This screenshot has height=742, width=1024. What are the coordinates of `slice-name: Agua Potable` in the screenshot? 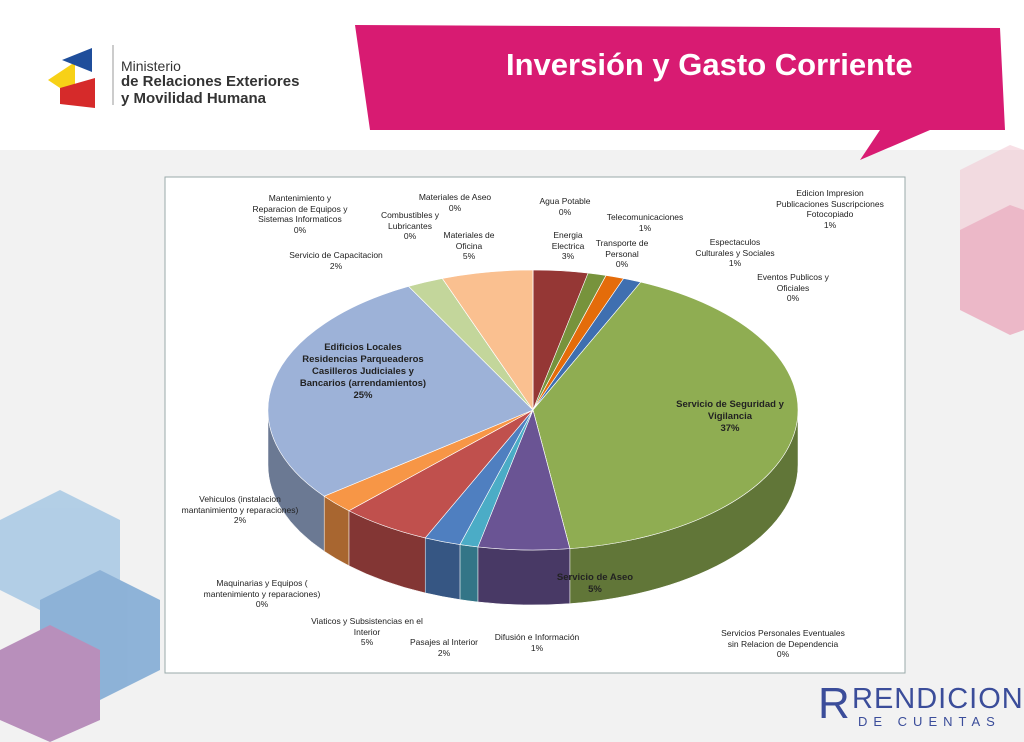 It's located at (565, 201).